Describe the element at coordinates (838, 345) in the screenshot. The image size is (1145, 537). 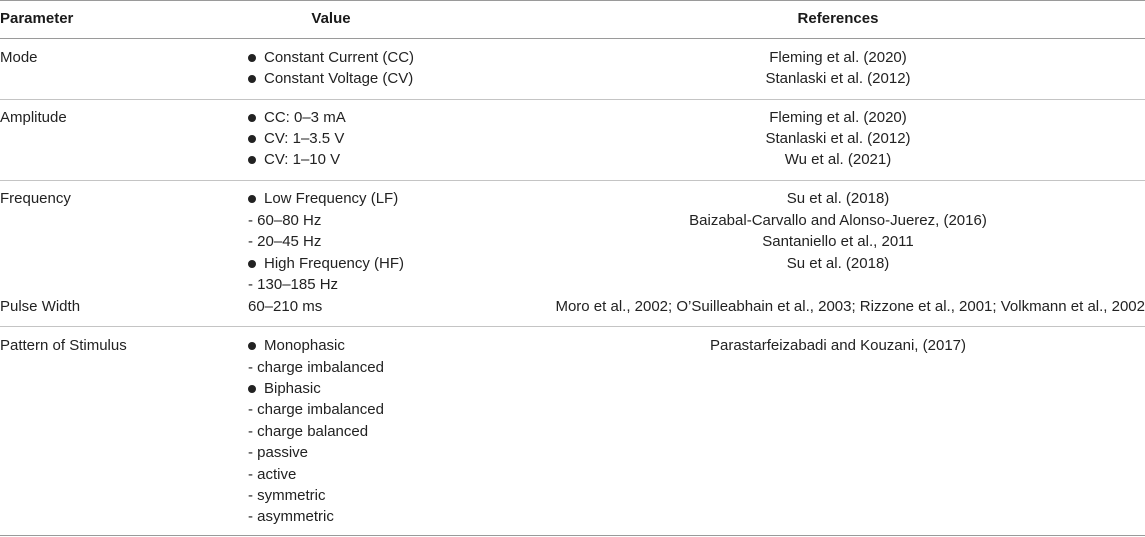
I see `reference-cell: Parastarfeizabadi and Kouzani, (2017)` at that location.